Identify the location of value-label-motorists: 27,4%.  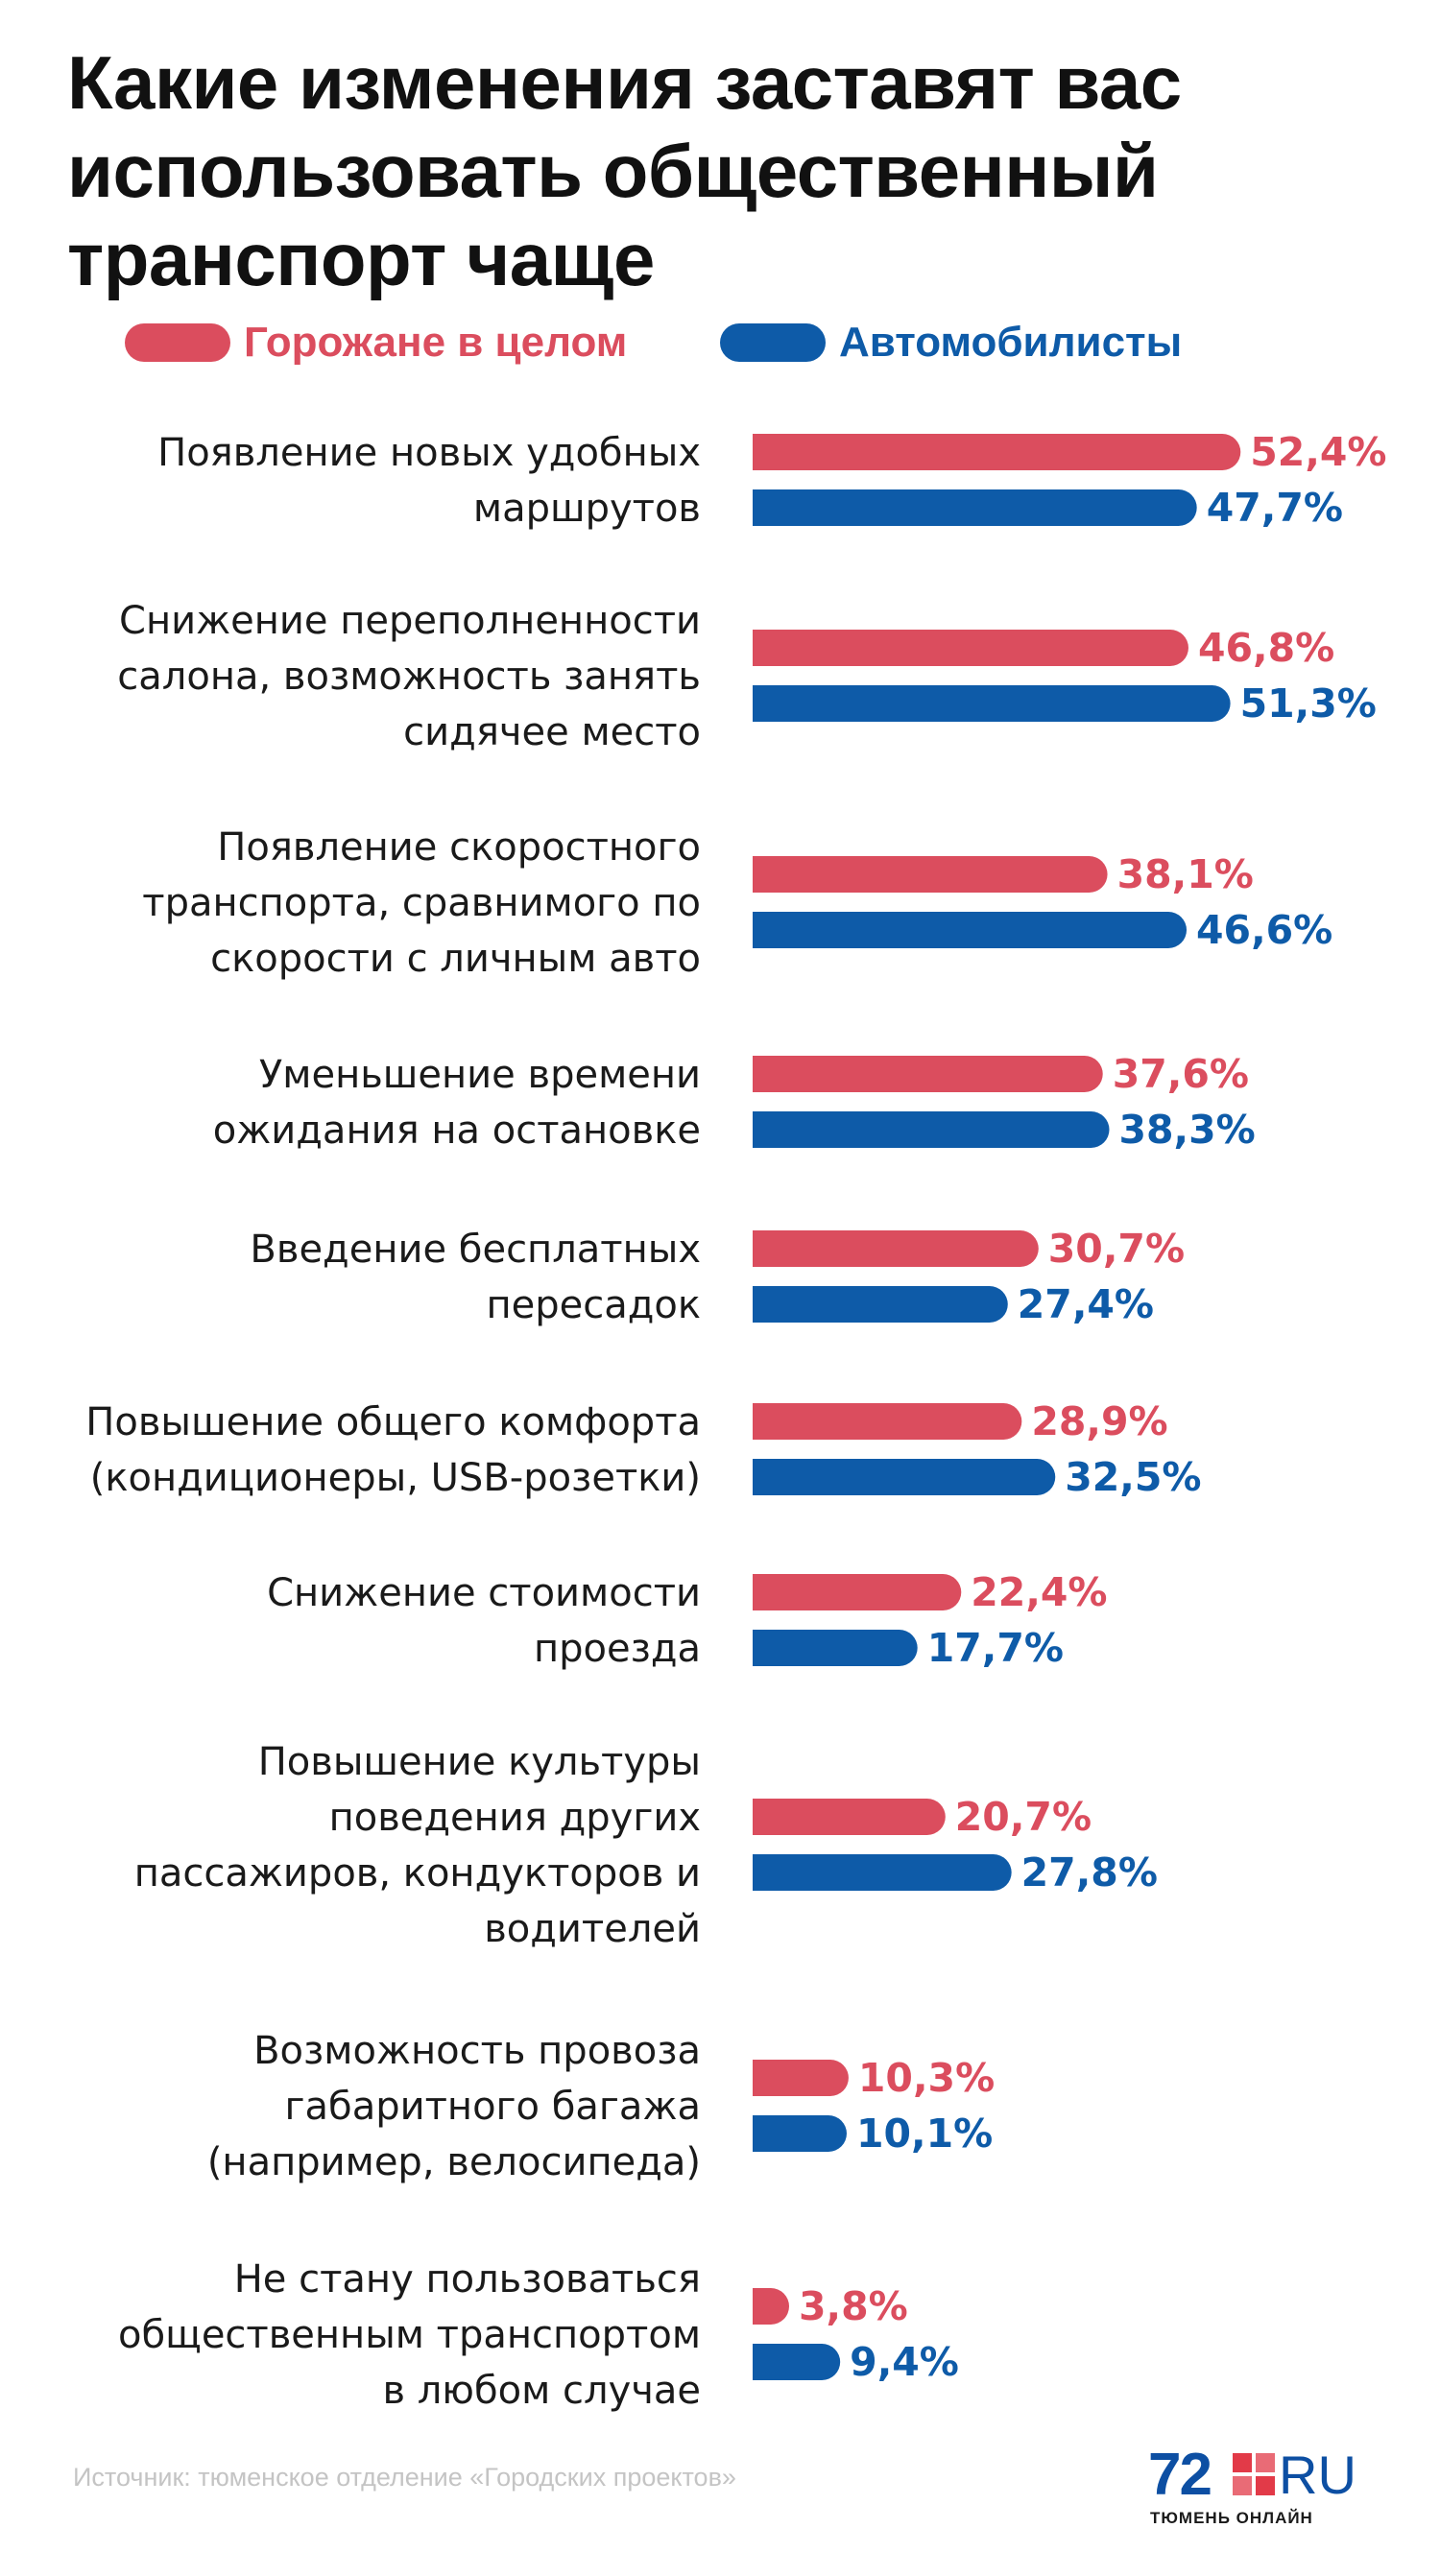
(1086, 1304).